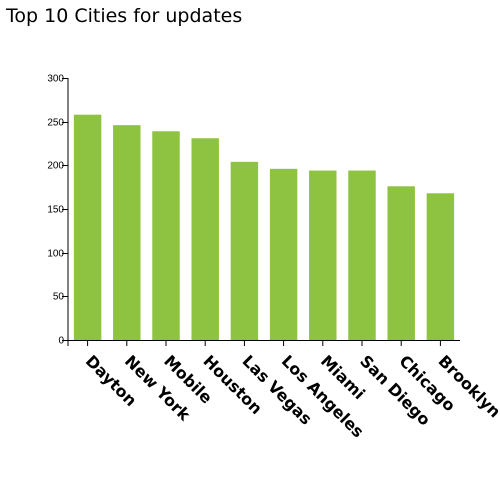 The width and height of the screenshot is (500, 500). I want to click on y-tick-label: 0, so click(61, 341).